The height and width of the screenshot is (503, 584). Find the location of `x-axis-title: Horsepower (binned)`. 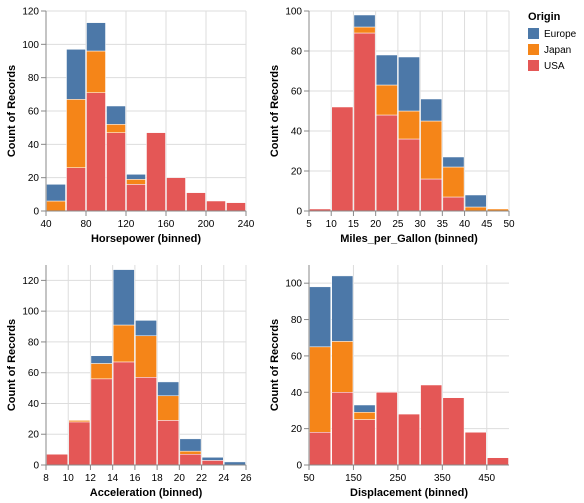

x-axis-title: Horsepower (binned) is located at coordinates (146, 239).